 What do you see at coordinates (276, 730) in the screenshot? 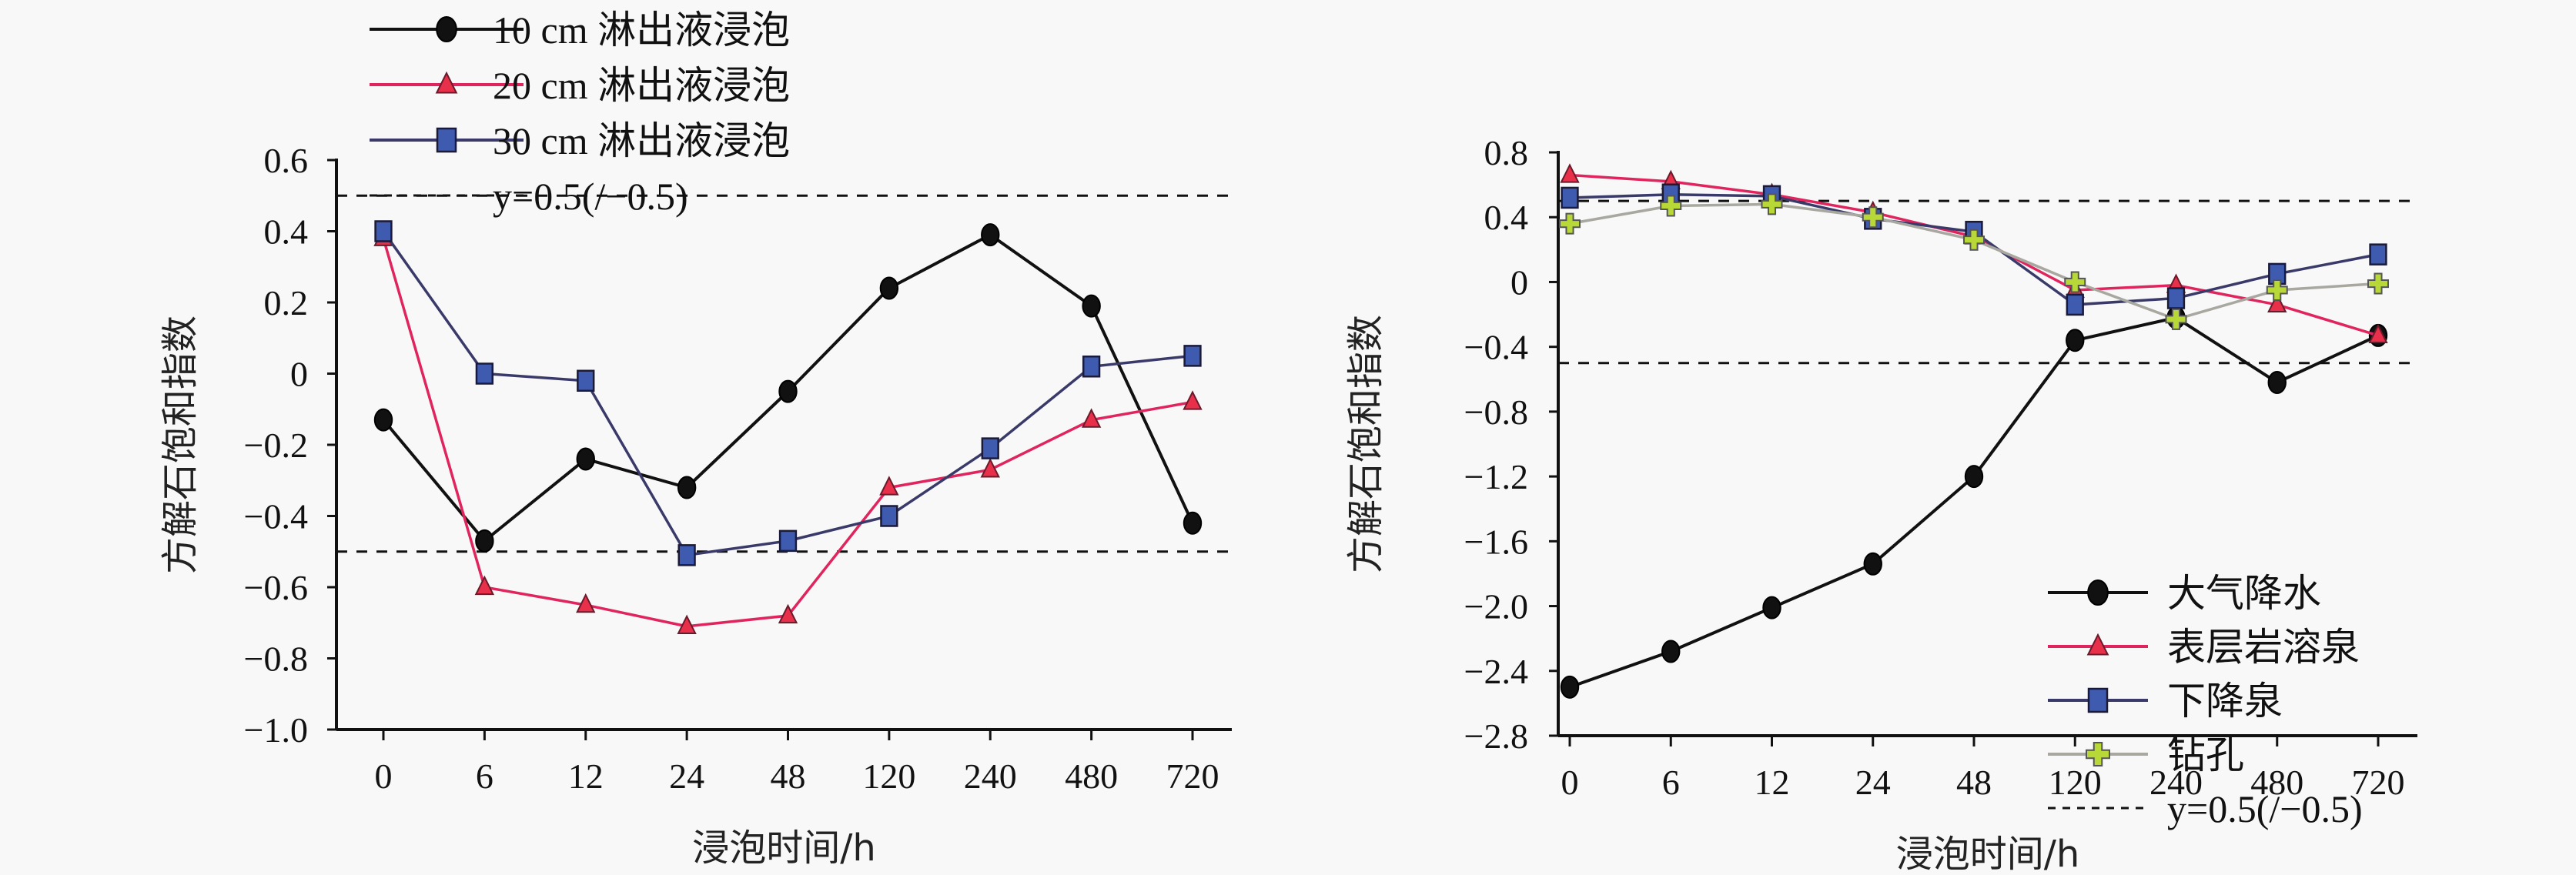
I see `y-tick-label: −1.0` at bounding box center [276, 730].